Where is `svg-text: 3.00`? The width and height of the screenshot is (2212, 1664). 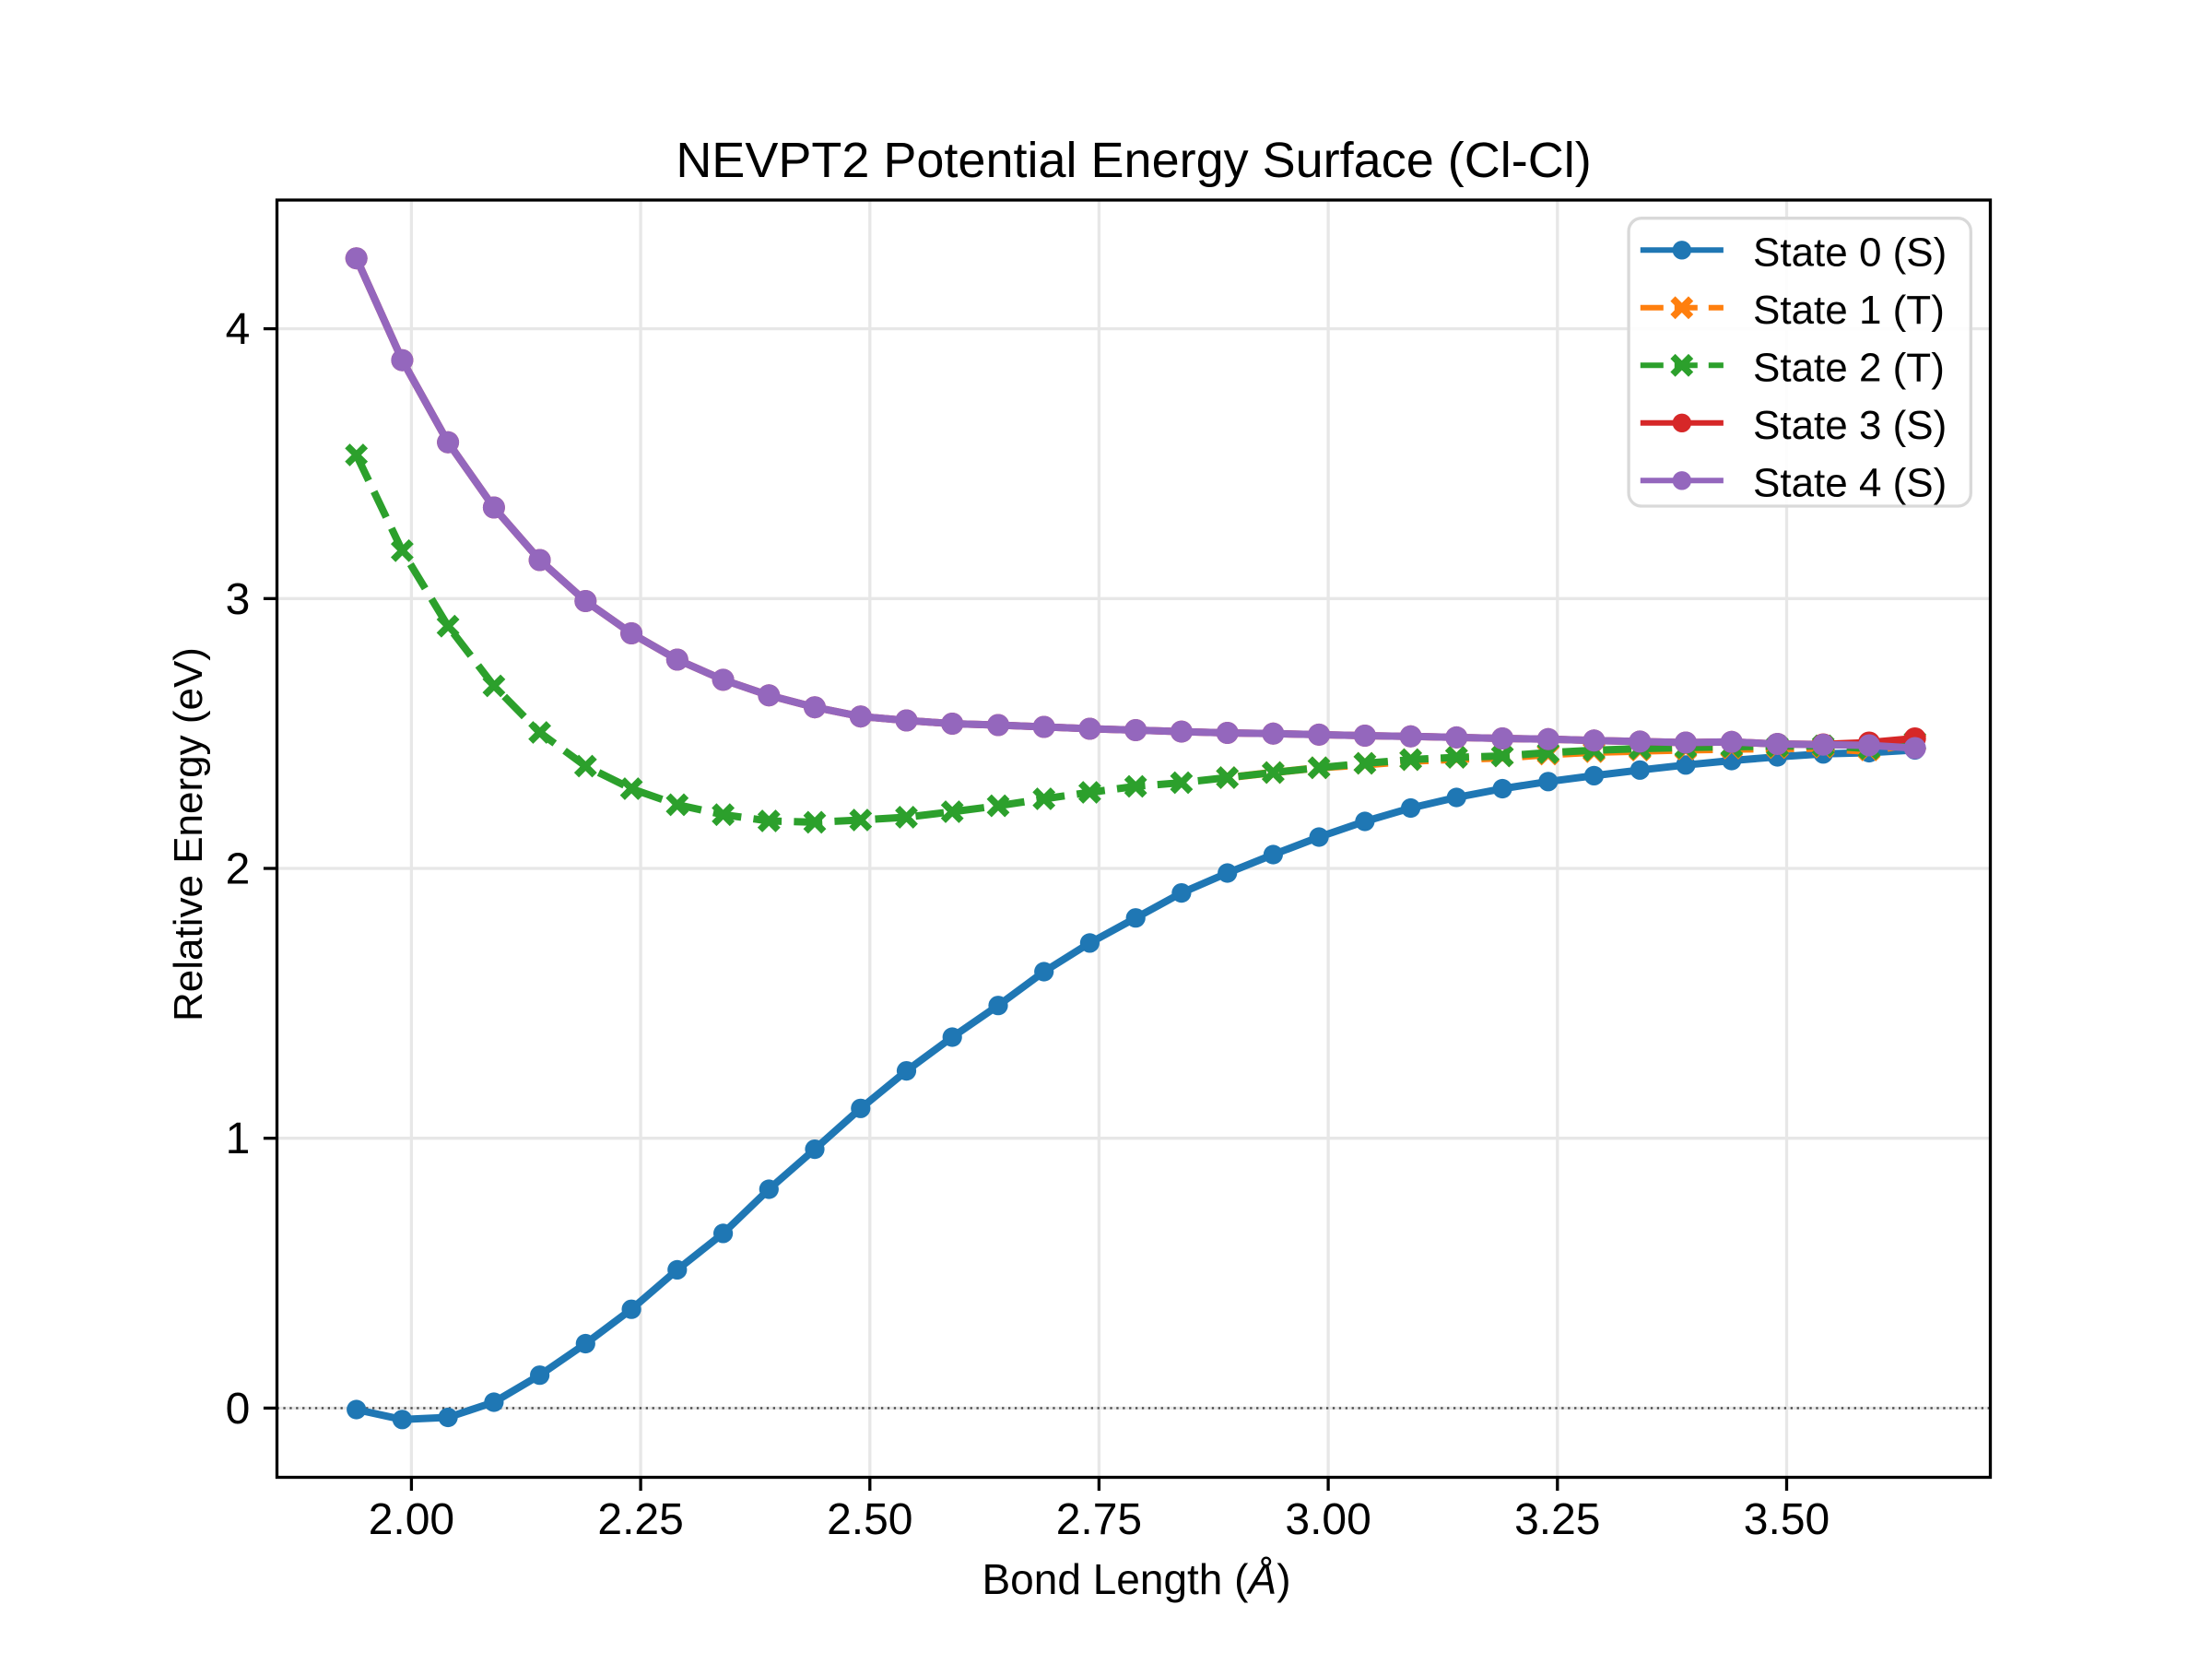
svg-text: 3.00 is located at coordinates (1328, 1519).